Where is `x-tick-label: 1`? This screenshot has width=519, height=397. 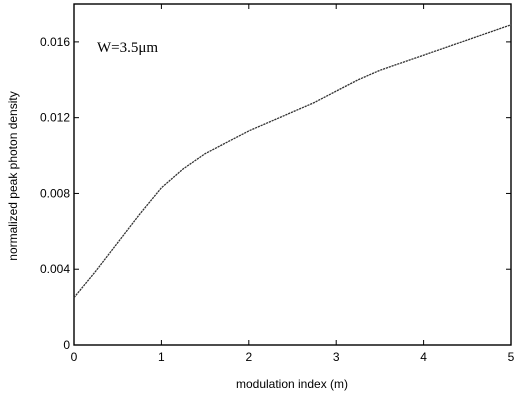 x-tick-label: 1 is located at coordinates (161, 357).